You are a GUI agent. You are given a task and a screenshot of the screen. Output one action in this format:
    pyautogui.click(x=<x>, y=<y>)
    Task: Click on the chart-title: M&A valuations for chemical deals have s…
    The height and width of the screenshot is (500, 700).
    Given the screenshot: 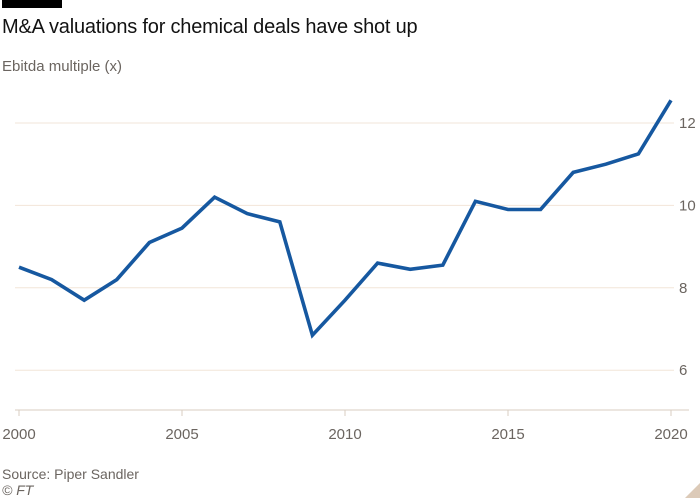 What is the action you would take?
    pyautogui.click(x=210, y=27)
    